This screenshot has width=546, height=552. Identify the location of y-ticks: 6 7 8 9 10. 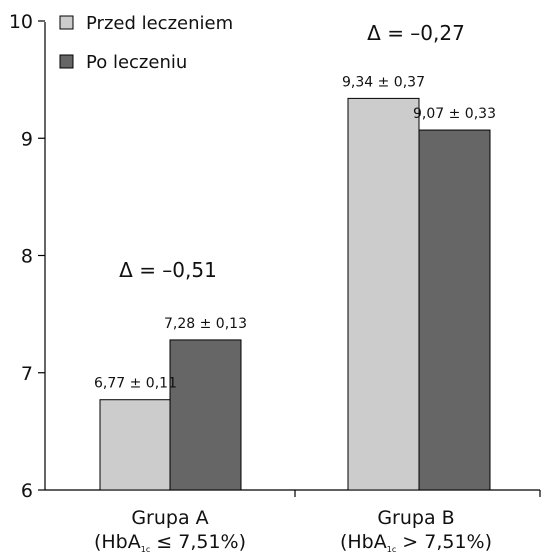
(27, 256).